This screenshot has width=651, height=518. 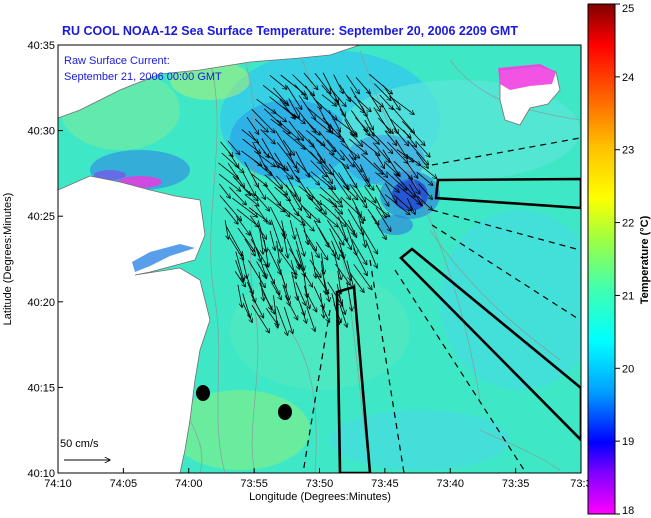 I want to click on colorbar-ticks: 25 24 23 22 21 20 19 18, so click(x=624, y=260).